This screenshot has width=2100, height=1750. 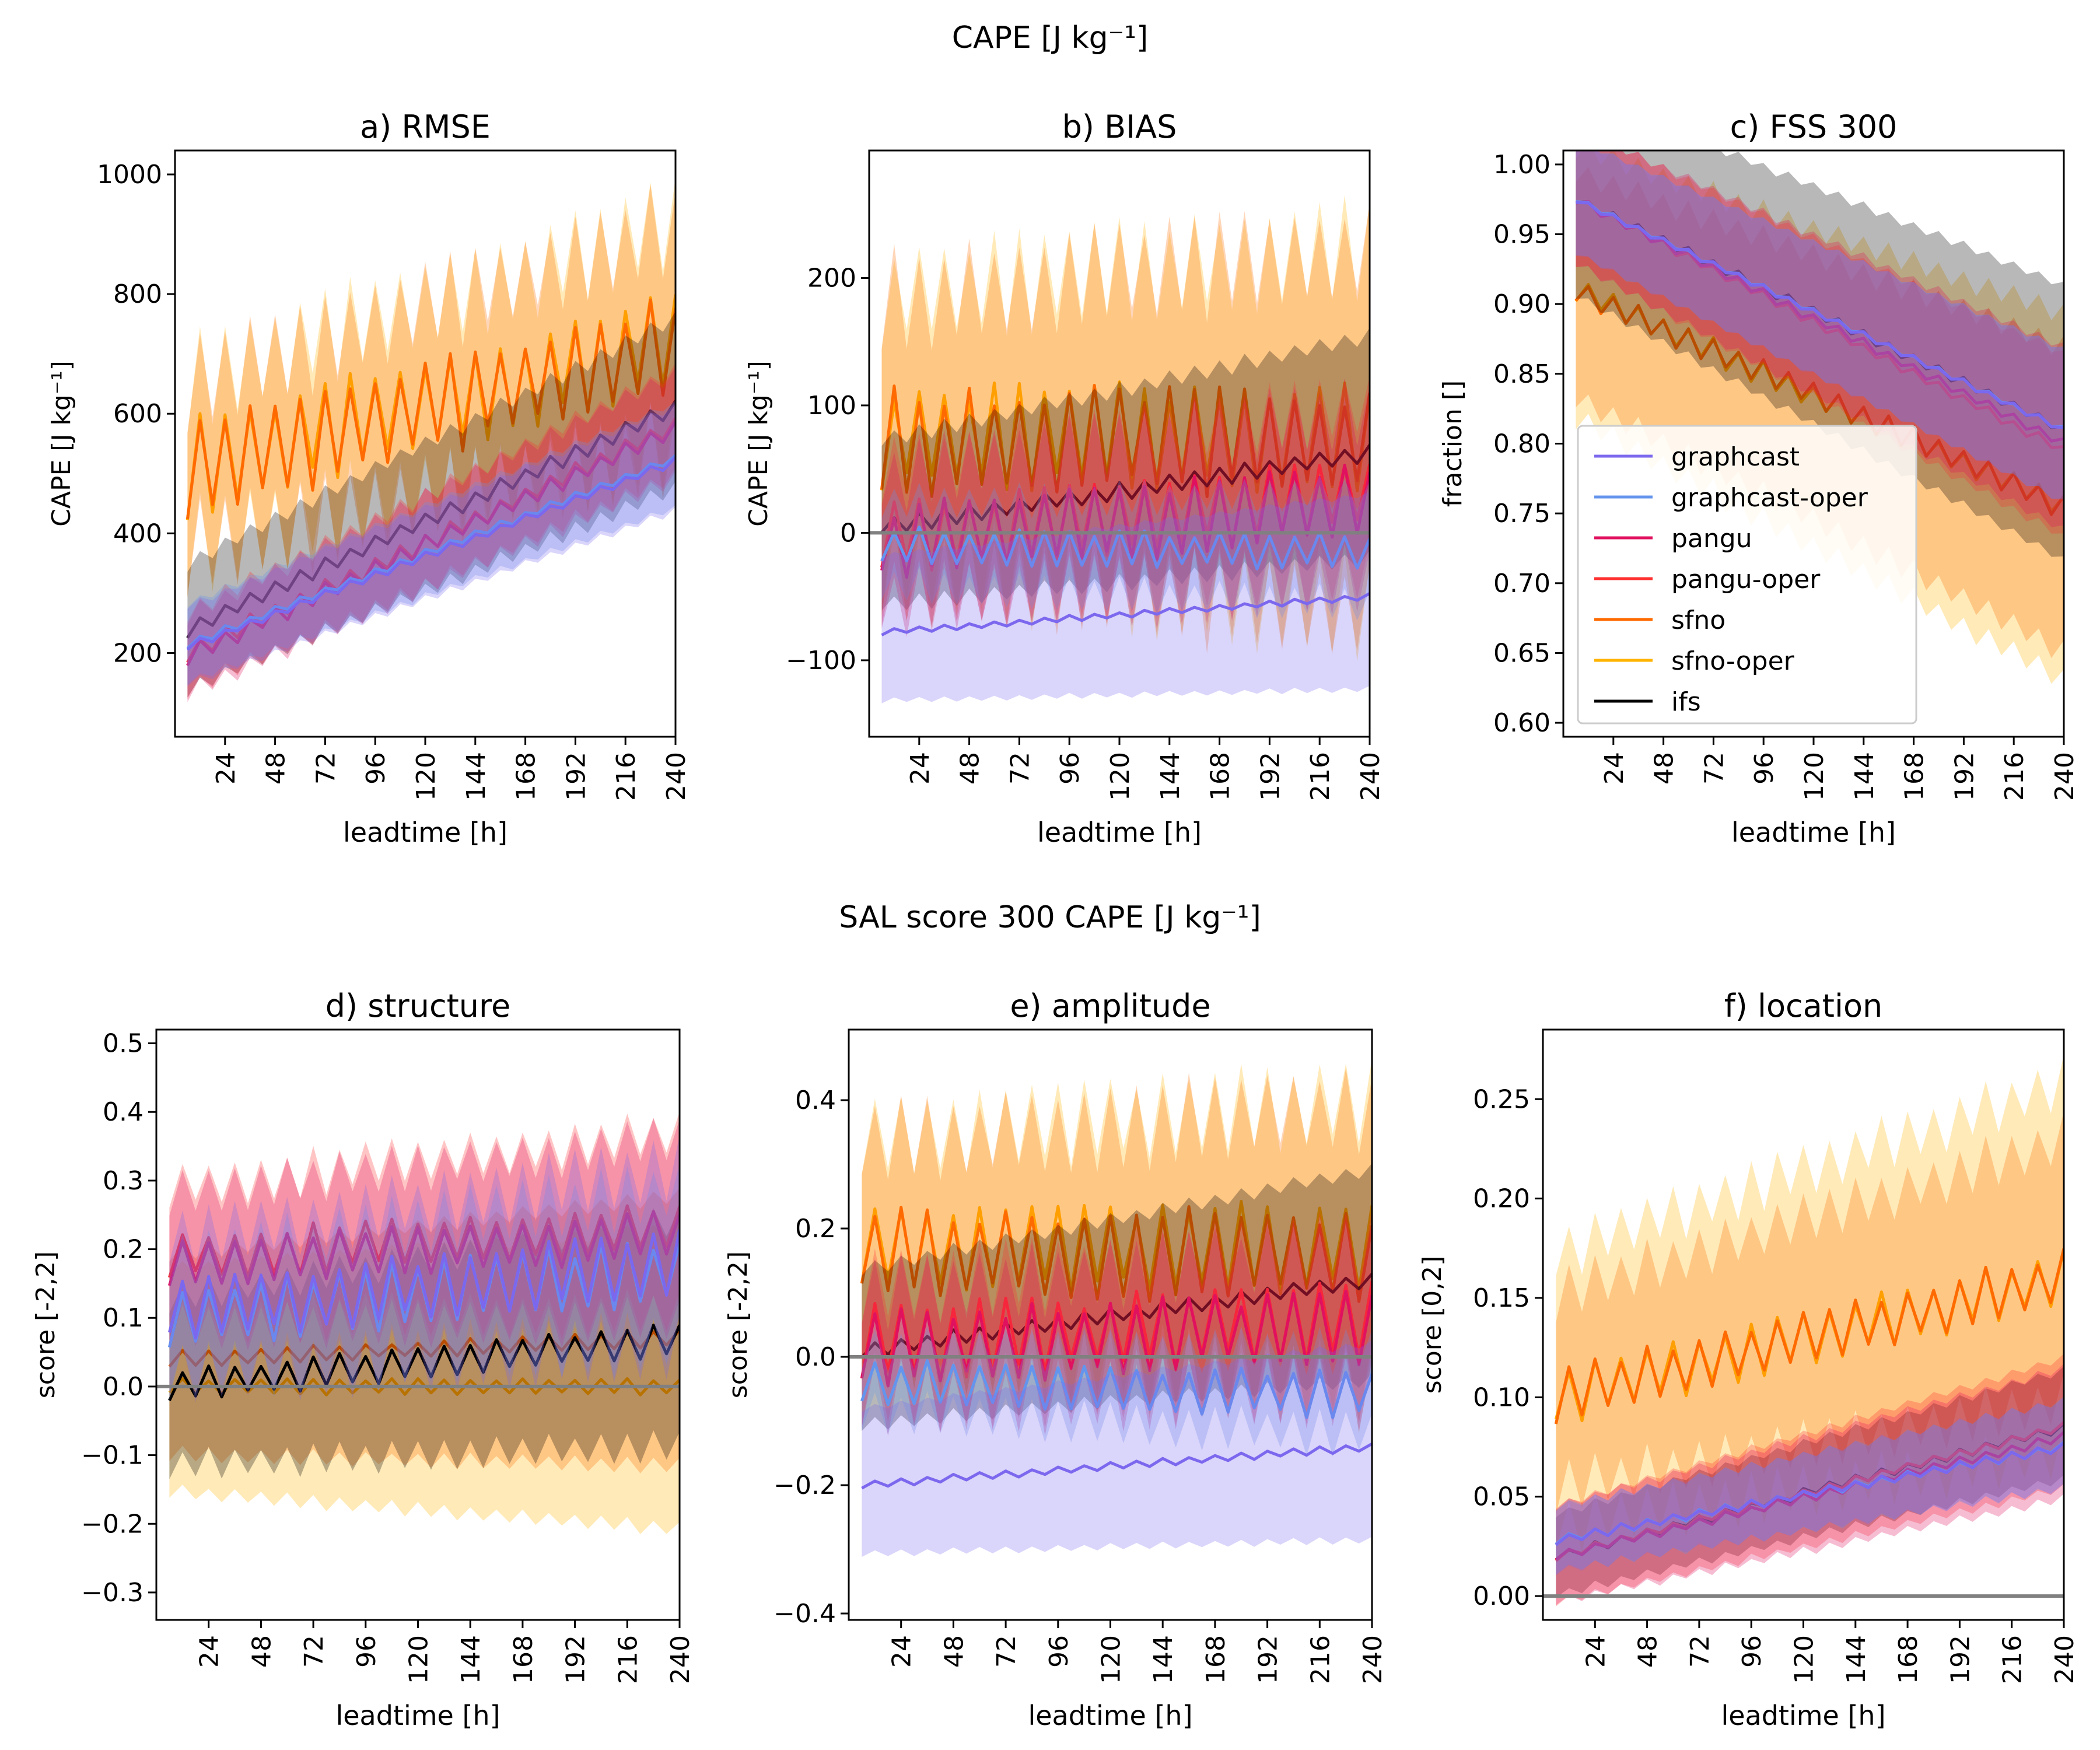 What do you see at coordinates (1453, 443) in the screenshot?
I see `y-axis-label-fss: fraction []` at bounding box center [1453, 443].